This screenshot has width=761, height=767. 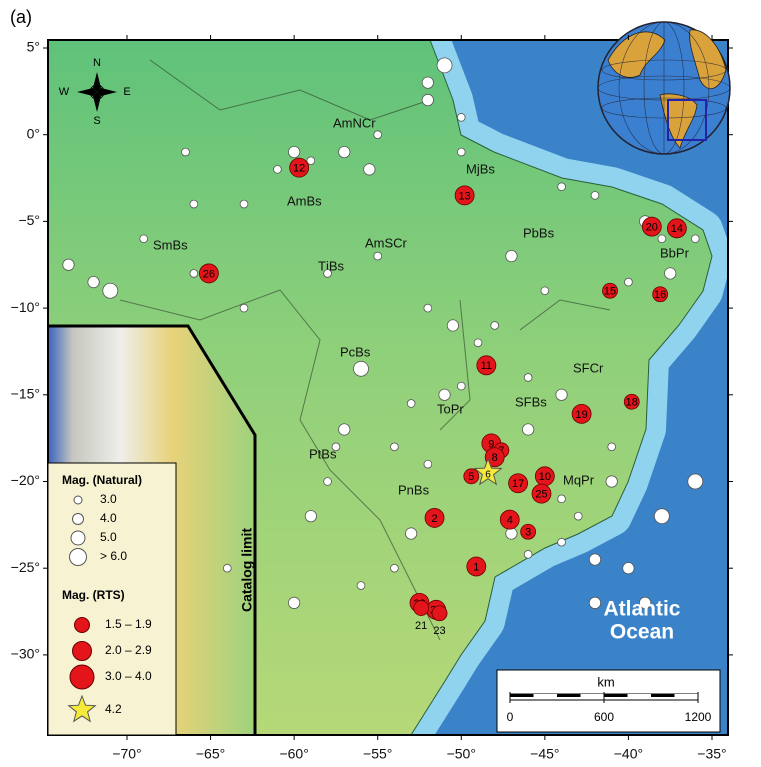 I want to click on lon-tick-label: −45°, so click(x=544, y=754).